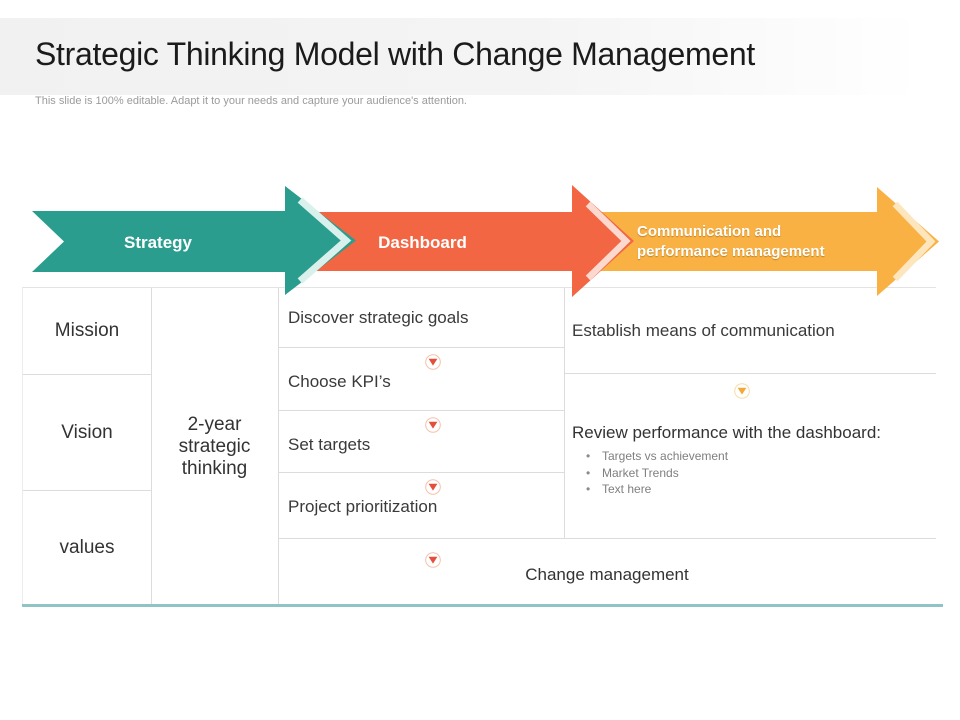 This screenshot has height=720, width=960. I want to click on strategic-thinking-label: 2-year strategic thinking, so click(214, 446).